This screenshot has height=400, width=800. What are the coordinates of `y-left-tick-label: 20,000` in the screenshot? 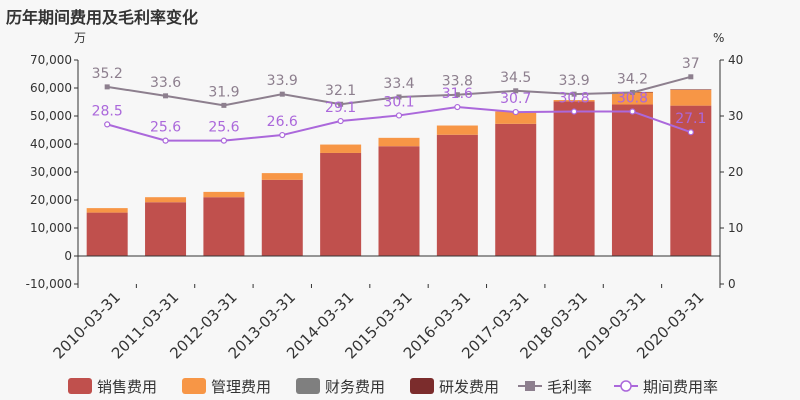 It's located at (51, 200).